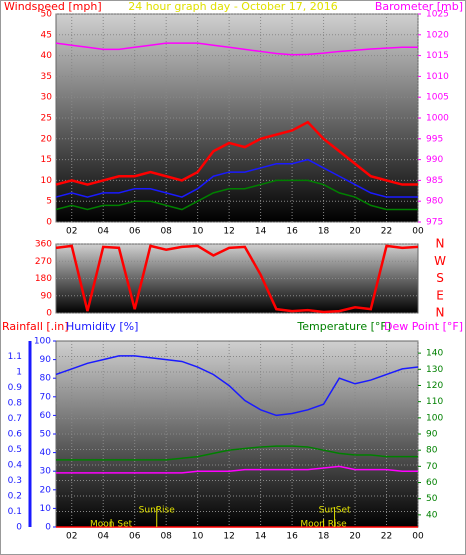 The image size is (466, 555). Describe the element at coordinates (42, 342) in the screenshot. I see `humidity-tick-label: 100` at that location.